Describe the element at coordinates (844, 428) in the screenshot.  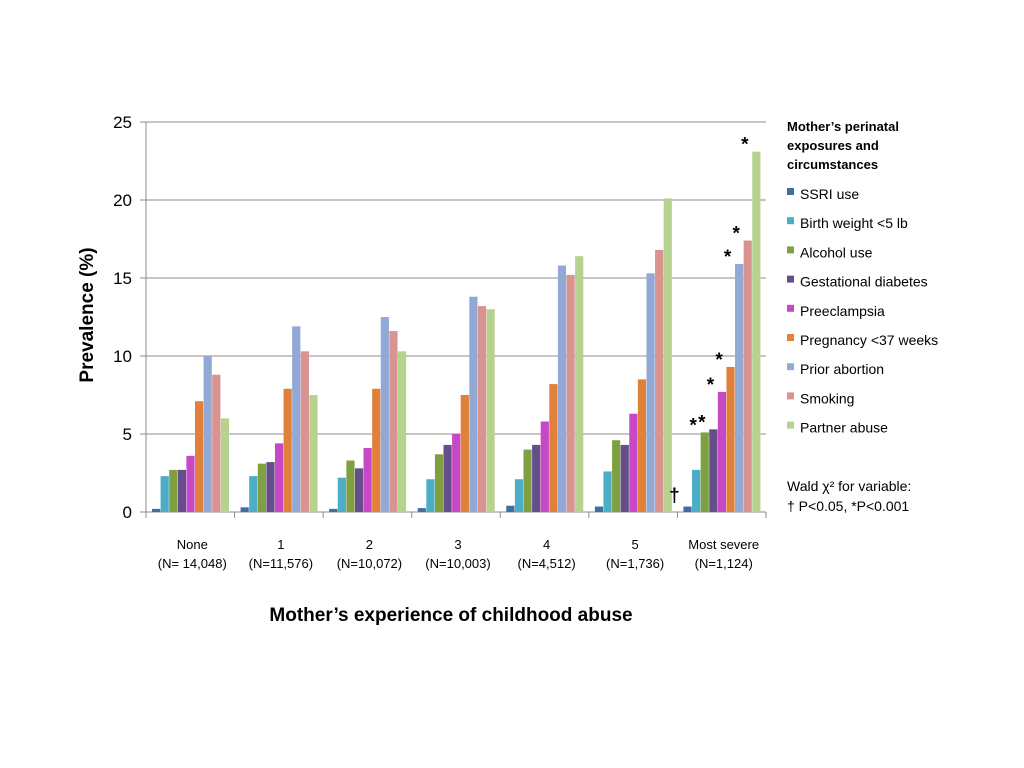
I see `legend-label: Partner abuse` at that location.